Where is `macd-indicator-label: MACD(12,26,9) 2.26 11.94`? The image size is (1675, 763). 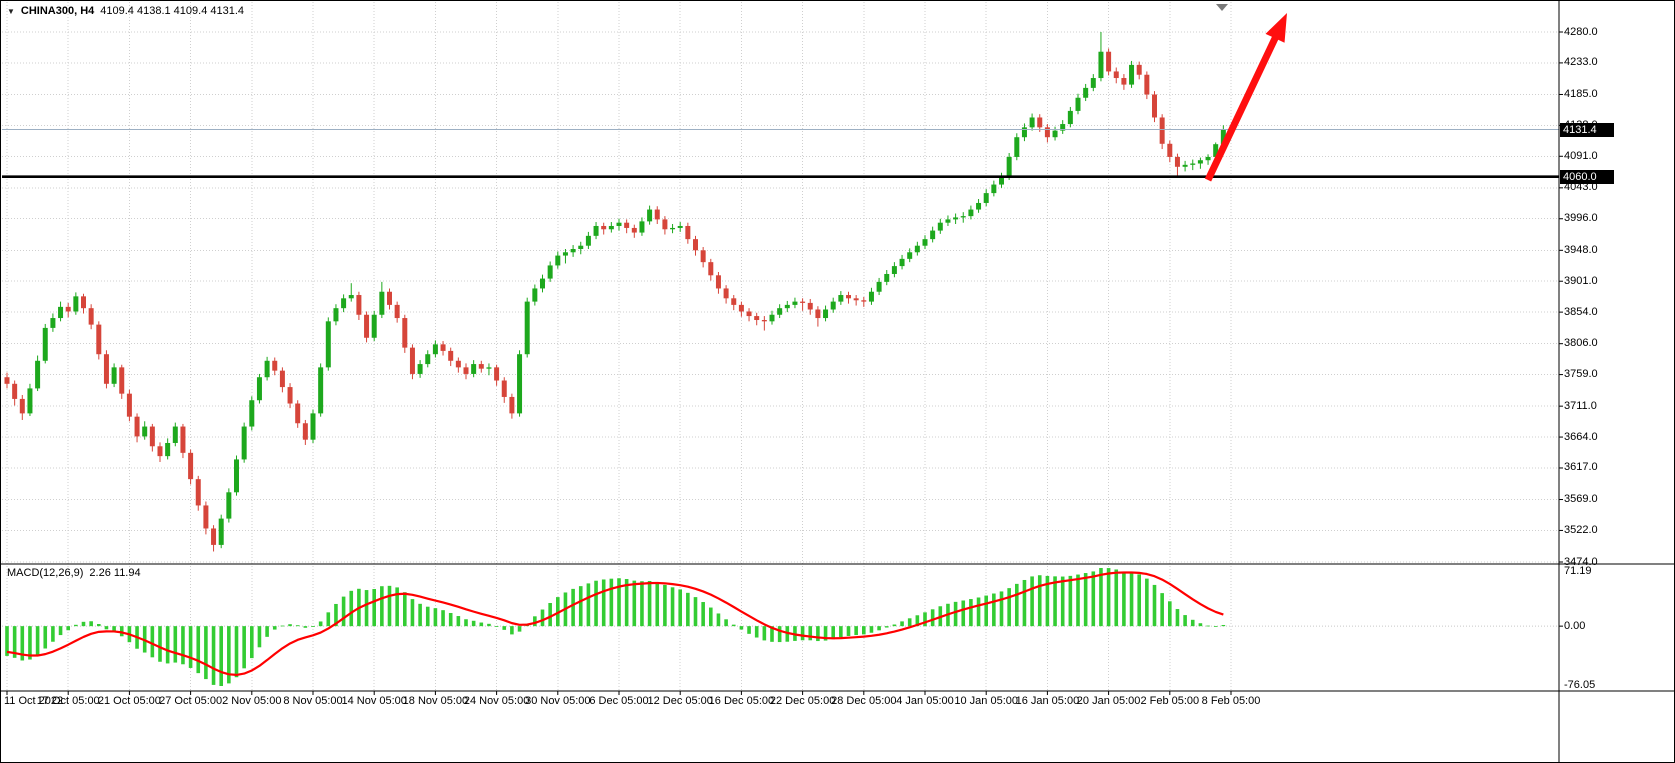 macd-indicator-label: MACD(12,26,9) 2.26 11.94 is located at coordinates (74, 573).